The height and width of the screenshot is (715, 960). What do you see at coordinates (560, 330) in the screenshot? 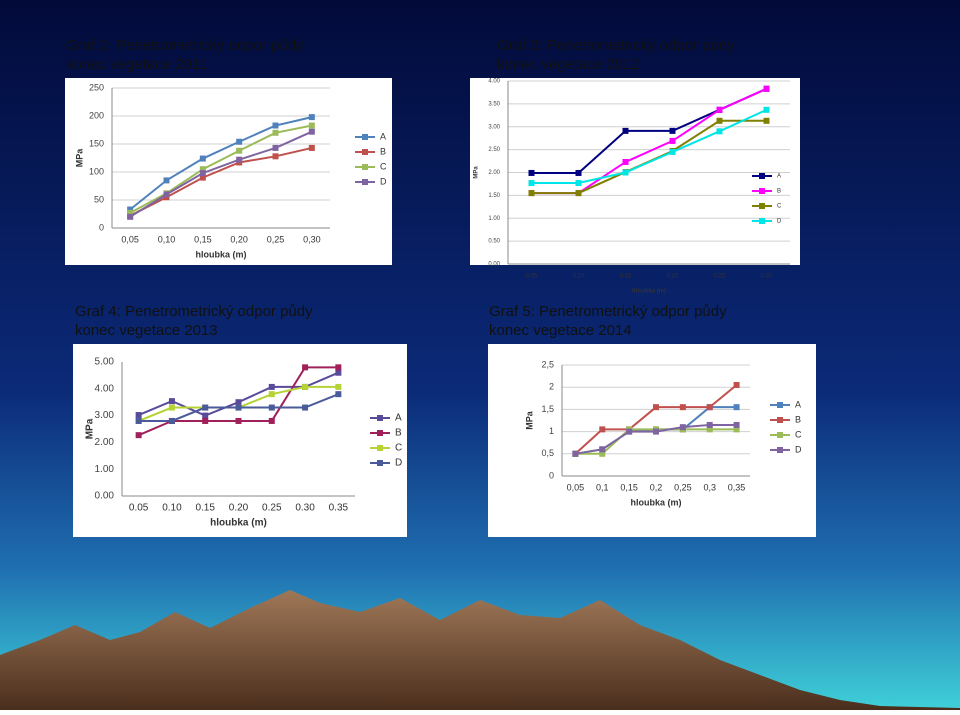
I see `chart-subtitle: konec vegetace 2014` at bounding box center [560, 330].